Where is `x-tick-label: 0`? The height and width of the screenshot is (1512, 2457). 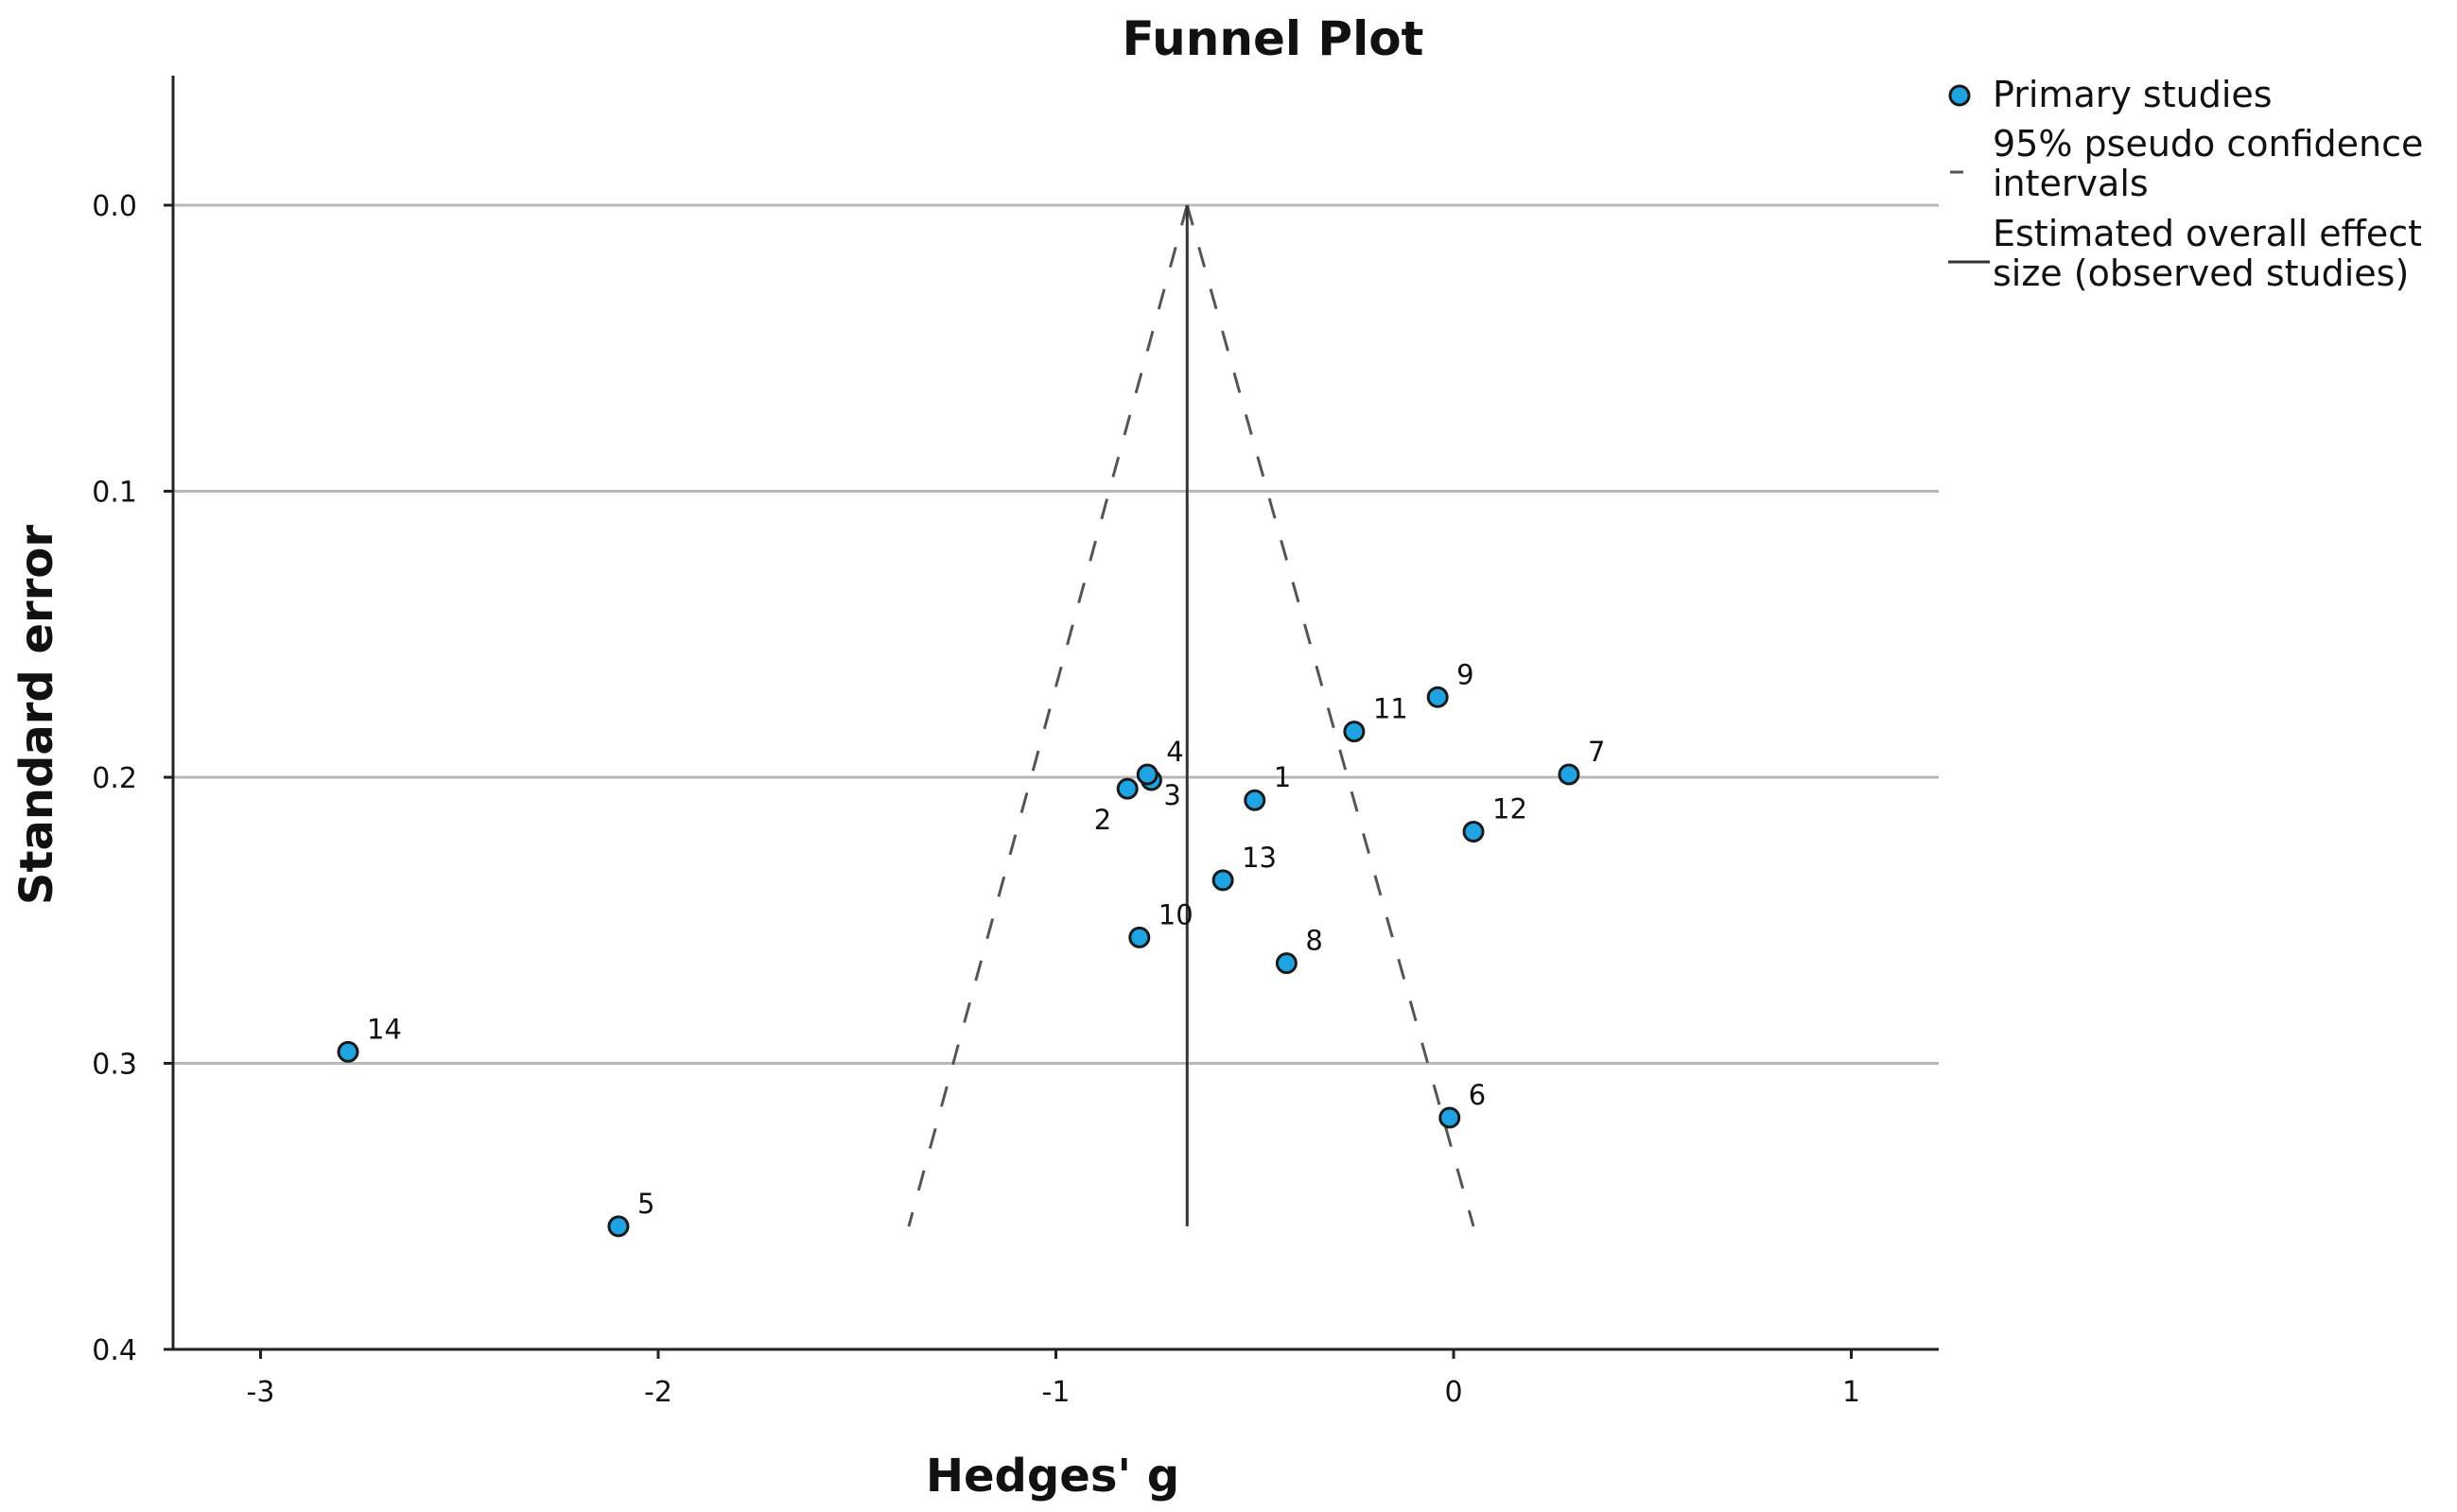 x-tick-label: 0 is located at coordinates (1453, 1392).